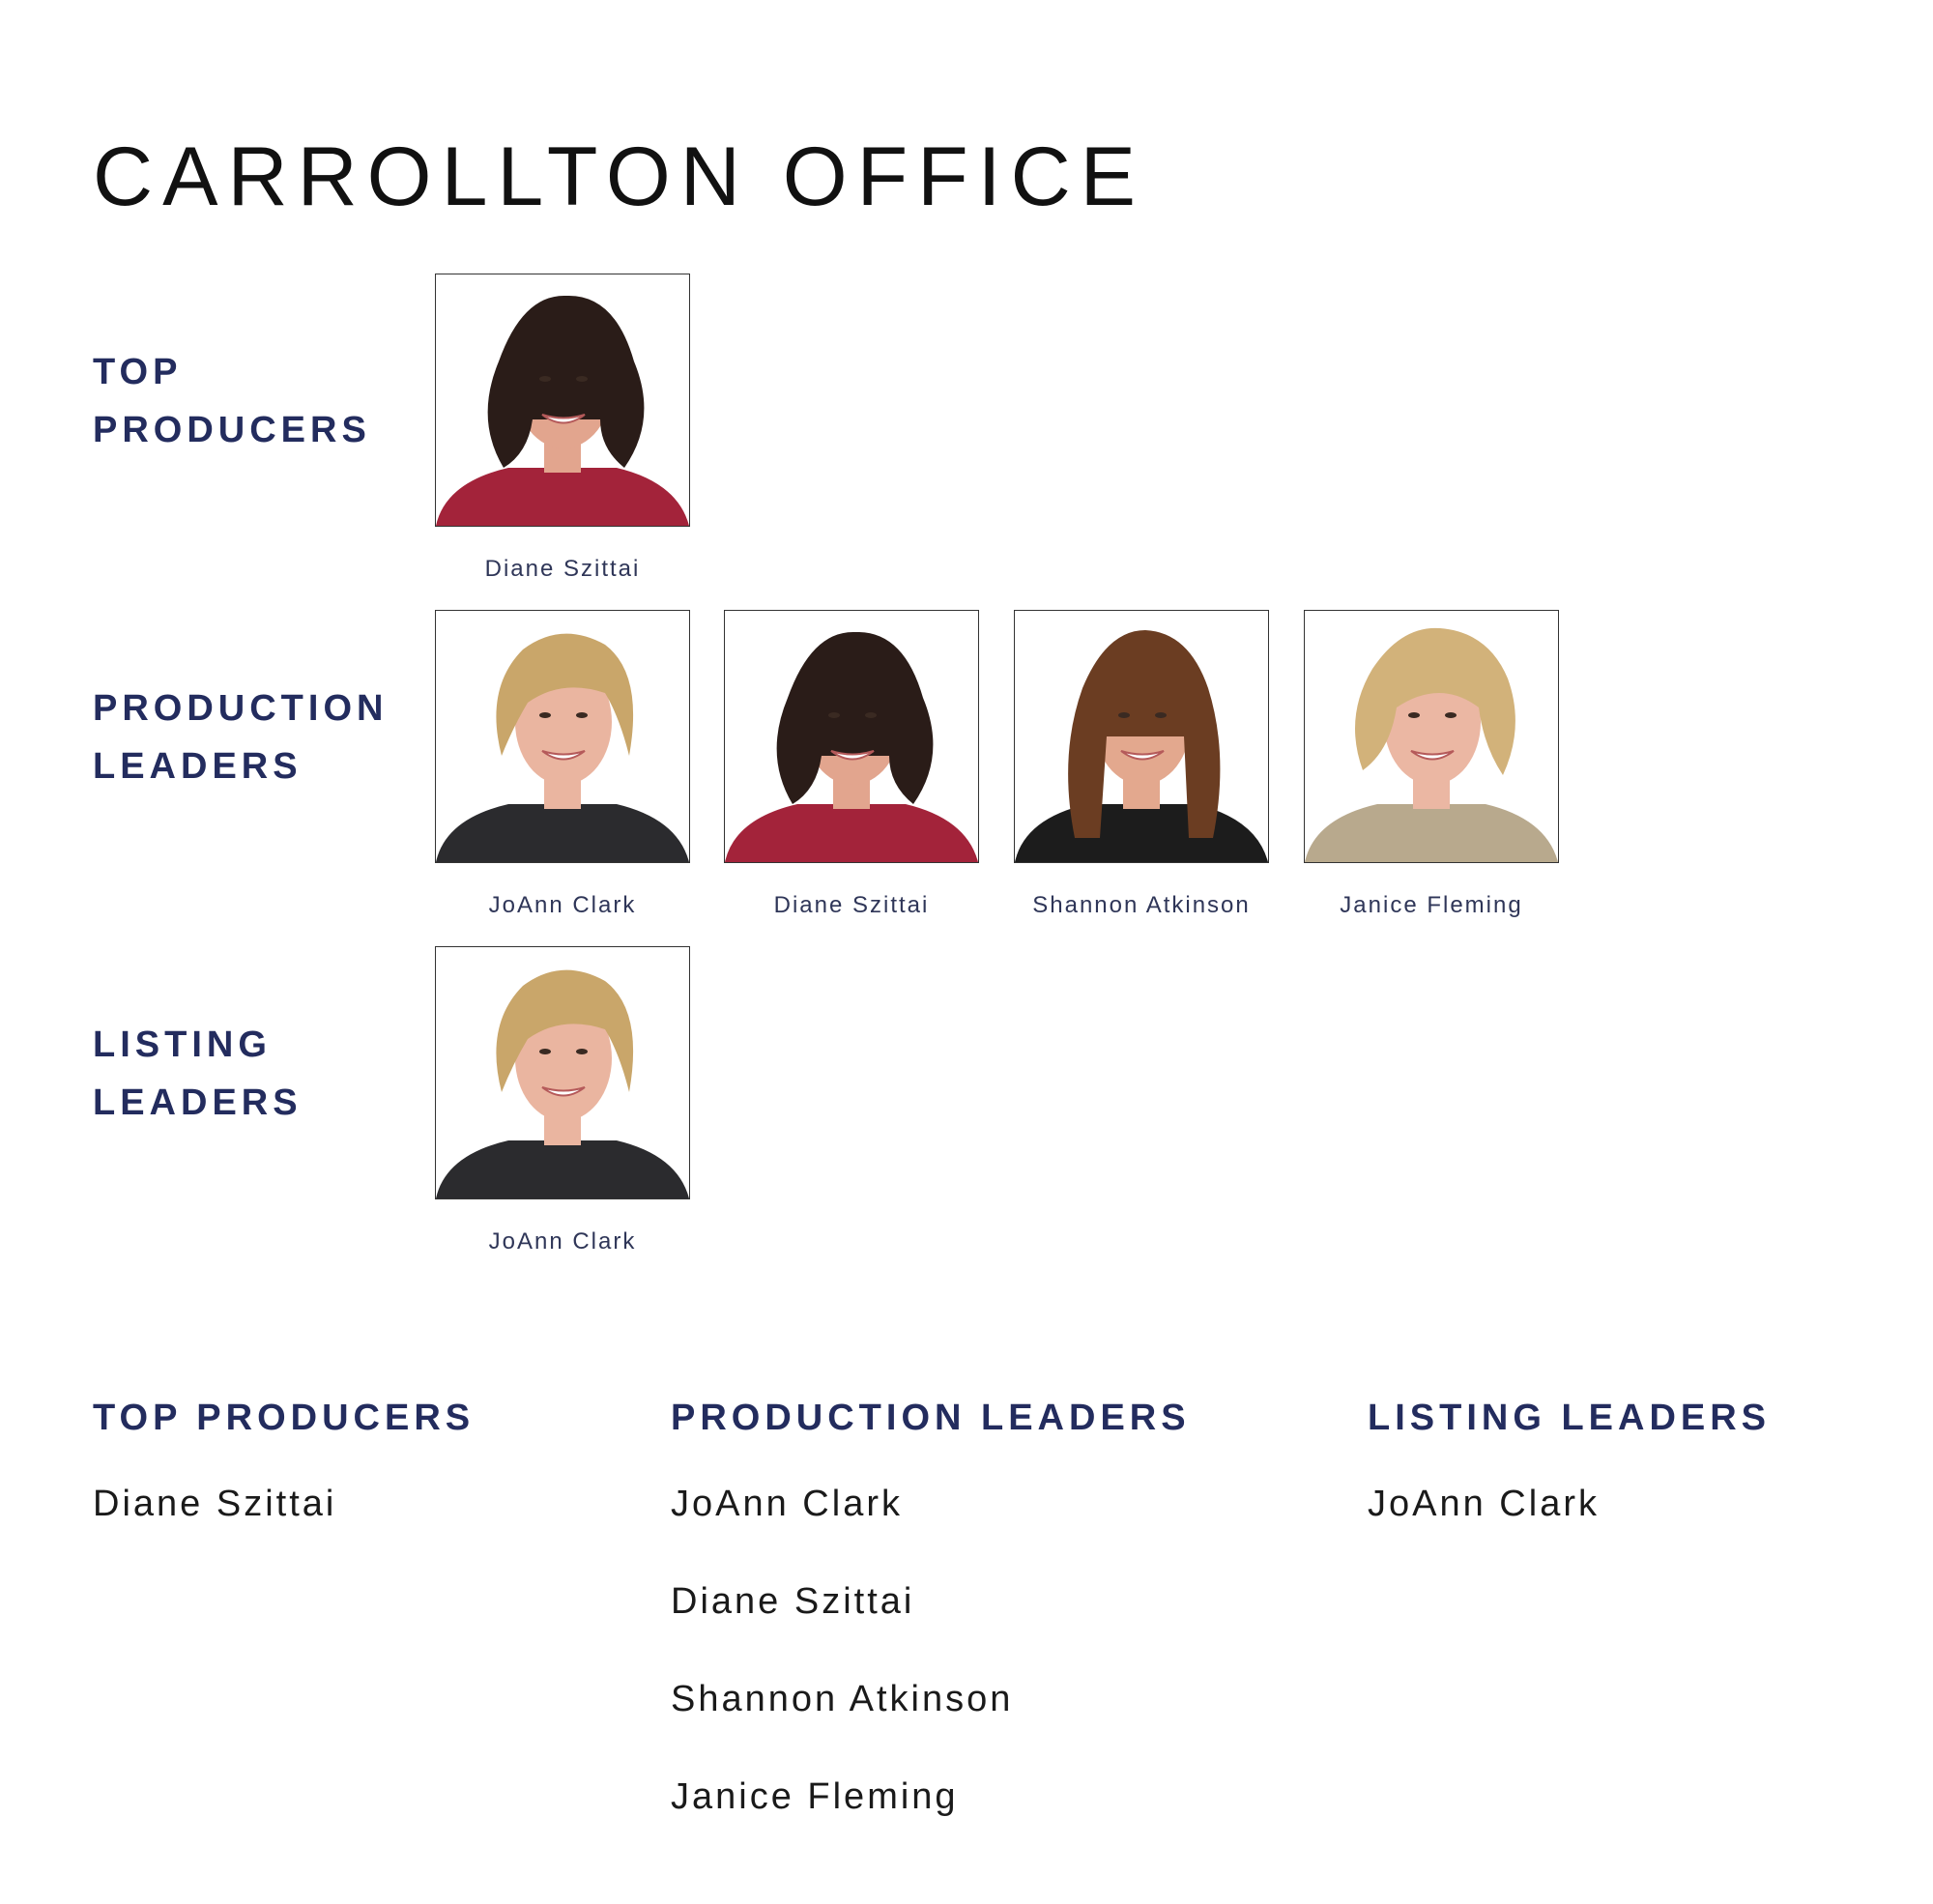 Image resolution: width=1933 pixels, height=1904 pixels. I want to click on label-line: LISTING, so click(182, 1045).